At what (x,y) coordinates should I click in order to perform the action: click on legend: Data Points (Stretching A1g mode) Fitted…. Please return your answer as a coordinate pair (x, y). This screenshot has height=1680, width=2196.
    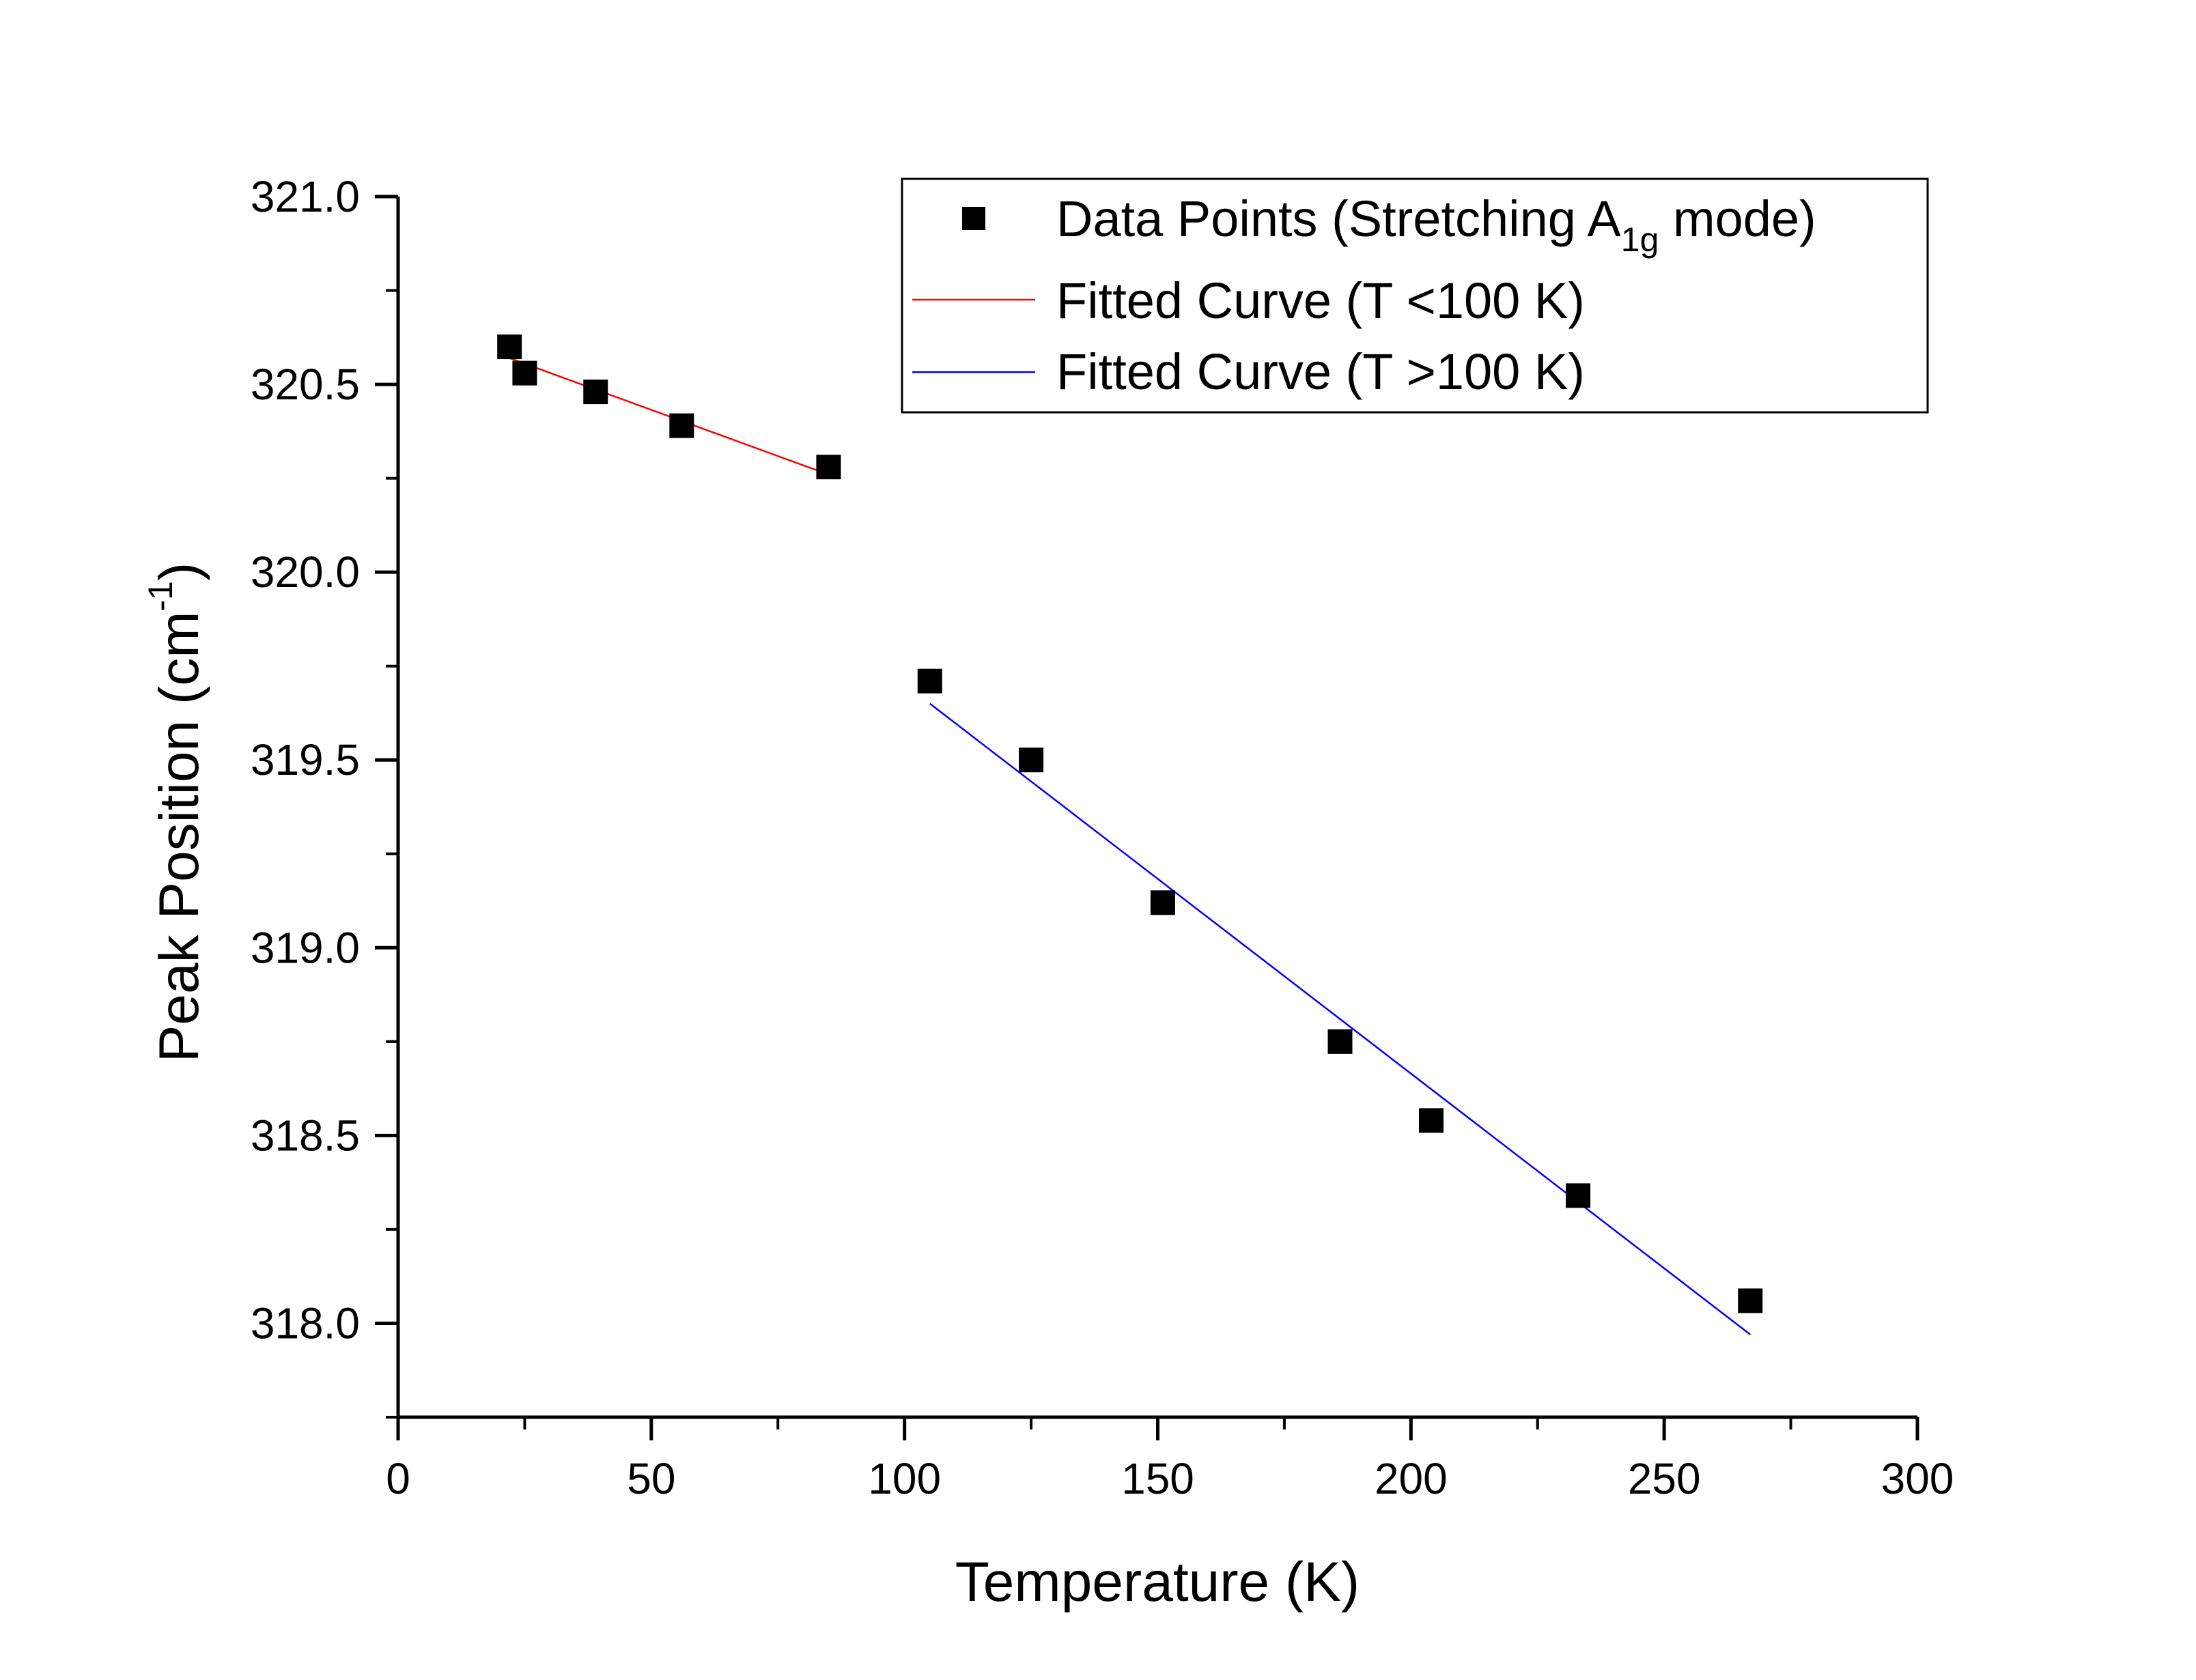
    Looking at the image, I should click on (1415, 295).